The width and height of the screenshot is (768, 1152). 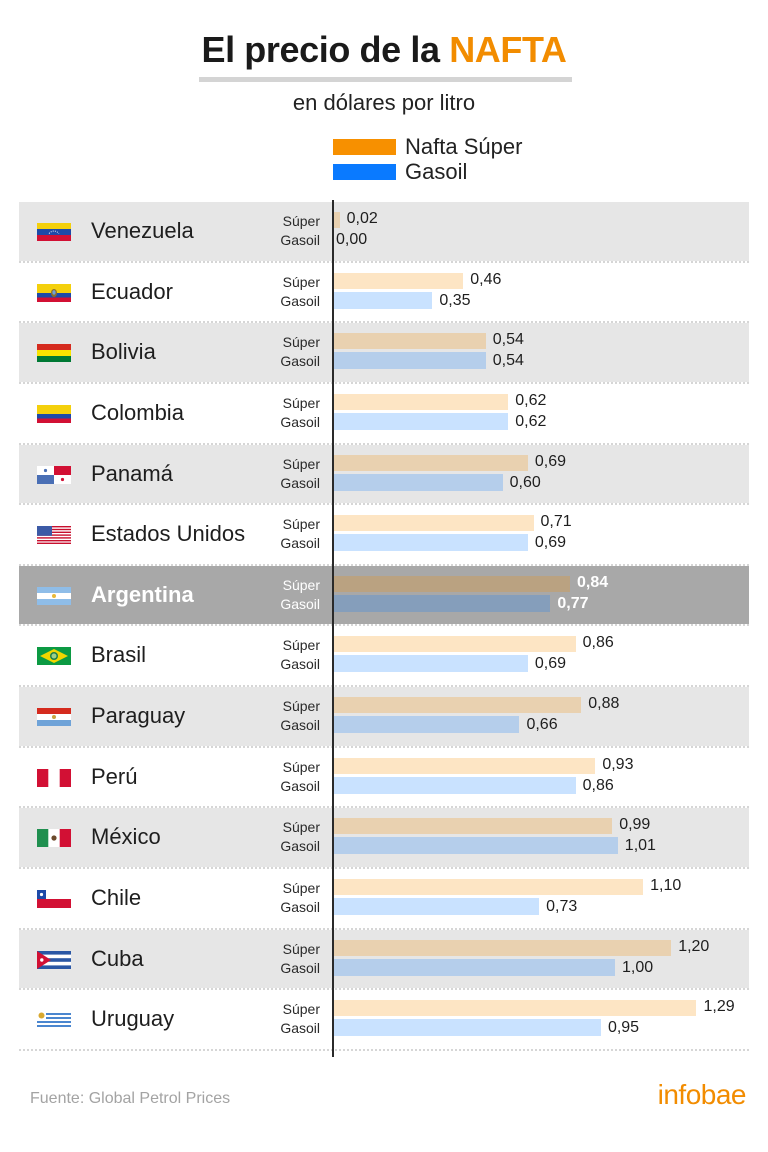 I want to click on country-name: Estados Unidos, so click(x=168, y=534).